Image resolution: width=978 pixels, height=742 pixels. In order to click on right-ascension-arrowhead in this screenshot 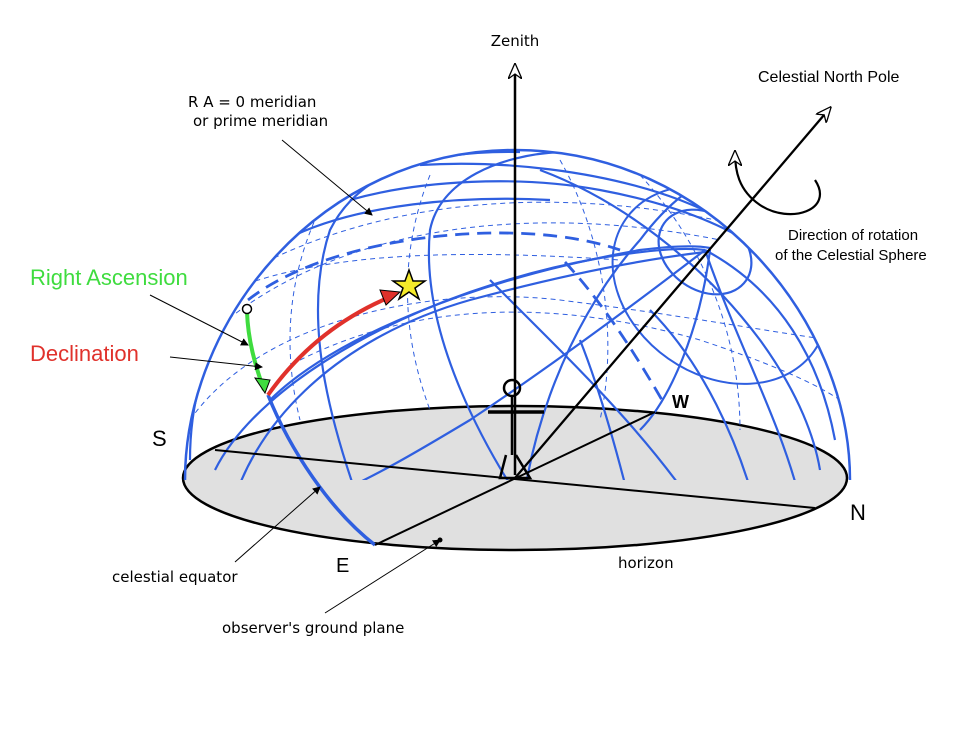, I will do `click(262, 386)`.